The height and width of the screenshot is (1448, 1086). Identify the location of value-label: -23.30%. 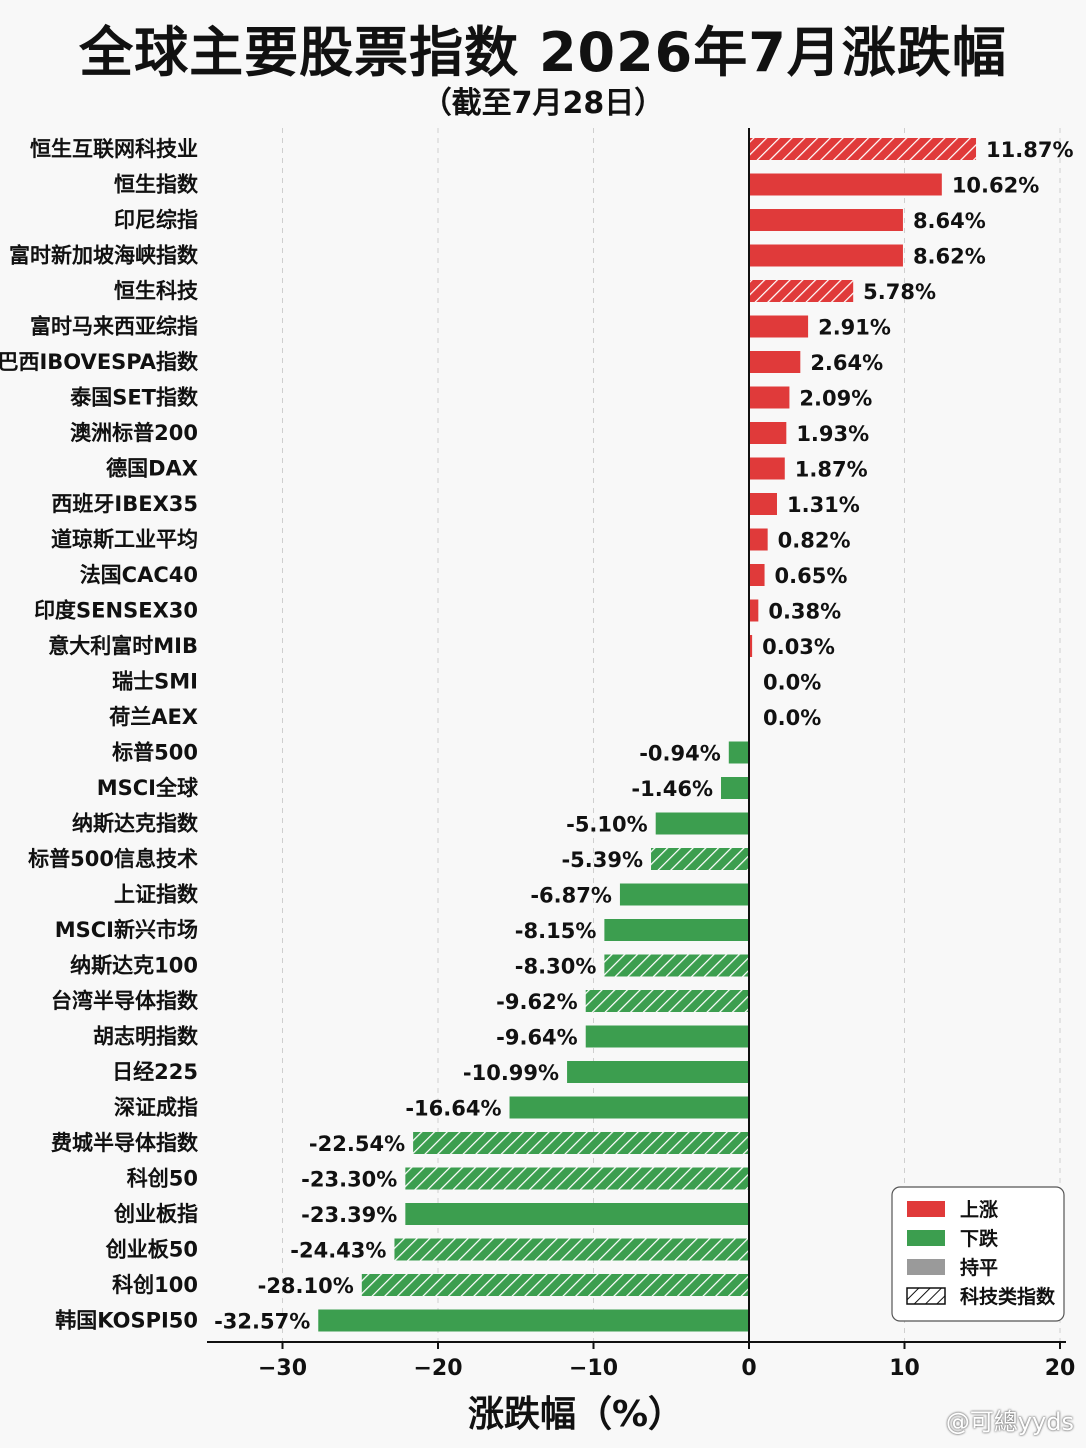
(349, 1180).